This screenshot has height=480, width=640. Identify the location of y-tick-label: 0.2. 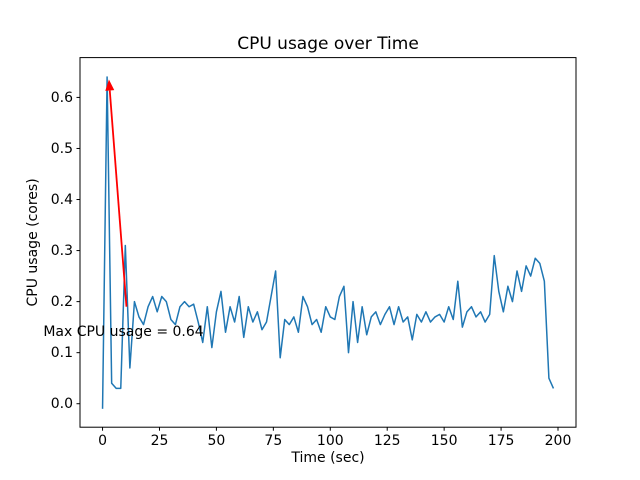
(62, 302).